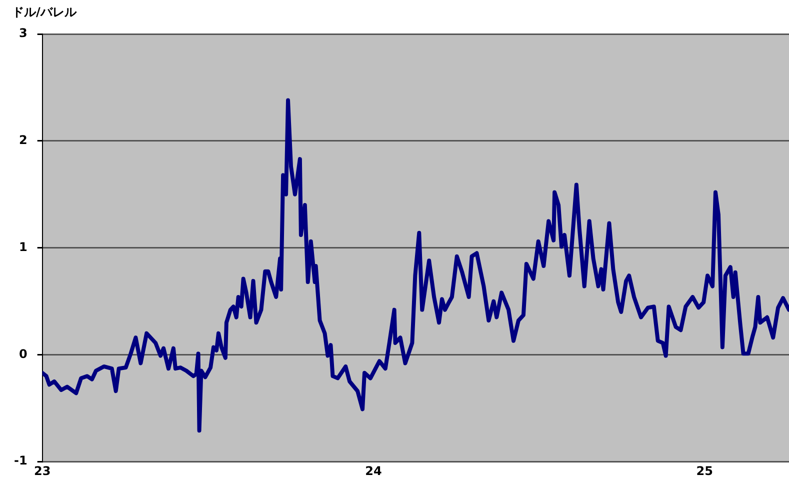  What do you see at coordinates (21, 461) in the screenshot?
I see `y-tick-label: -1` at bounding box center [21, 461].